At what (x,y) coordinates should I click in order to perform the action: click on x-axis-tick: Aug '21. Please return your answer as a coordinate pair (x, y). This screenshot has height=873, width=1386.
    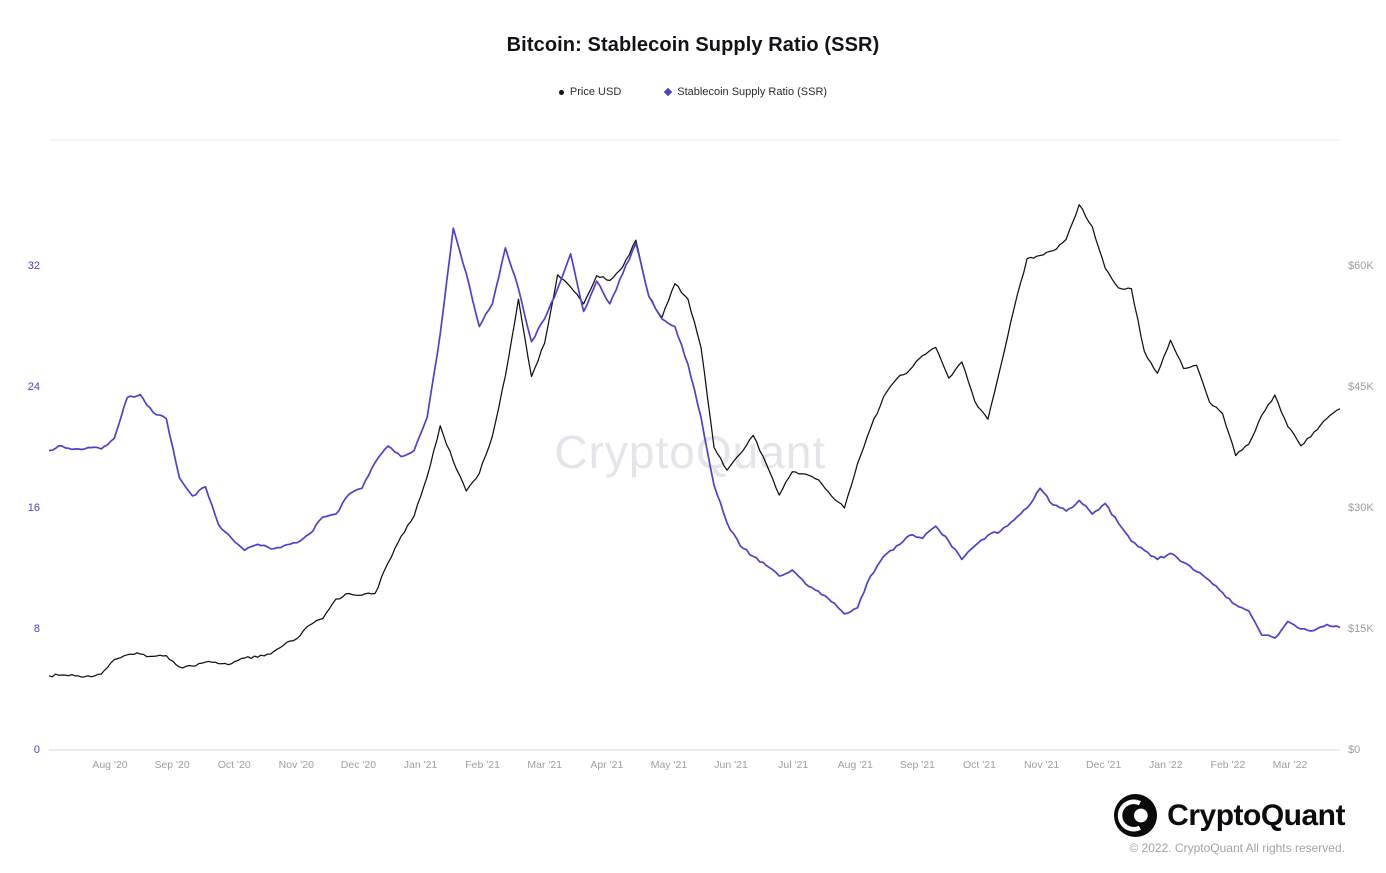
    Looking at the image, I should click on (855, 765).